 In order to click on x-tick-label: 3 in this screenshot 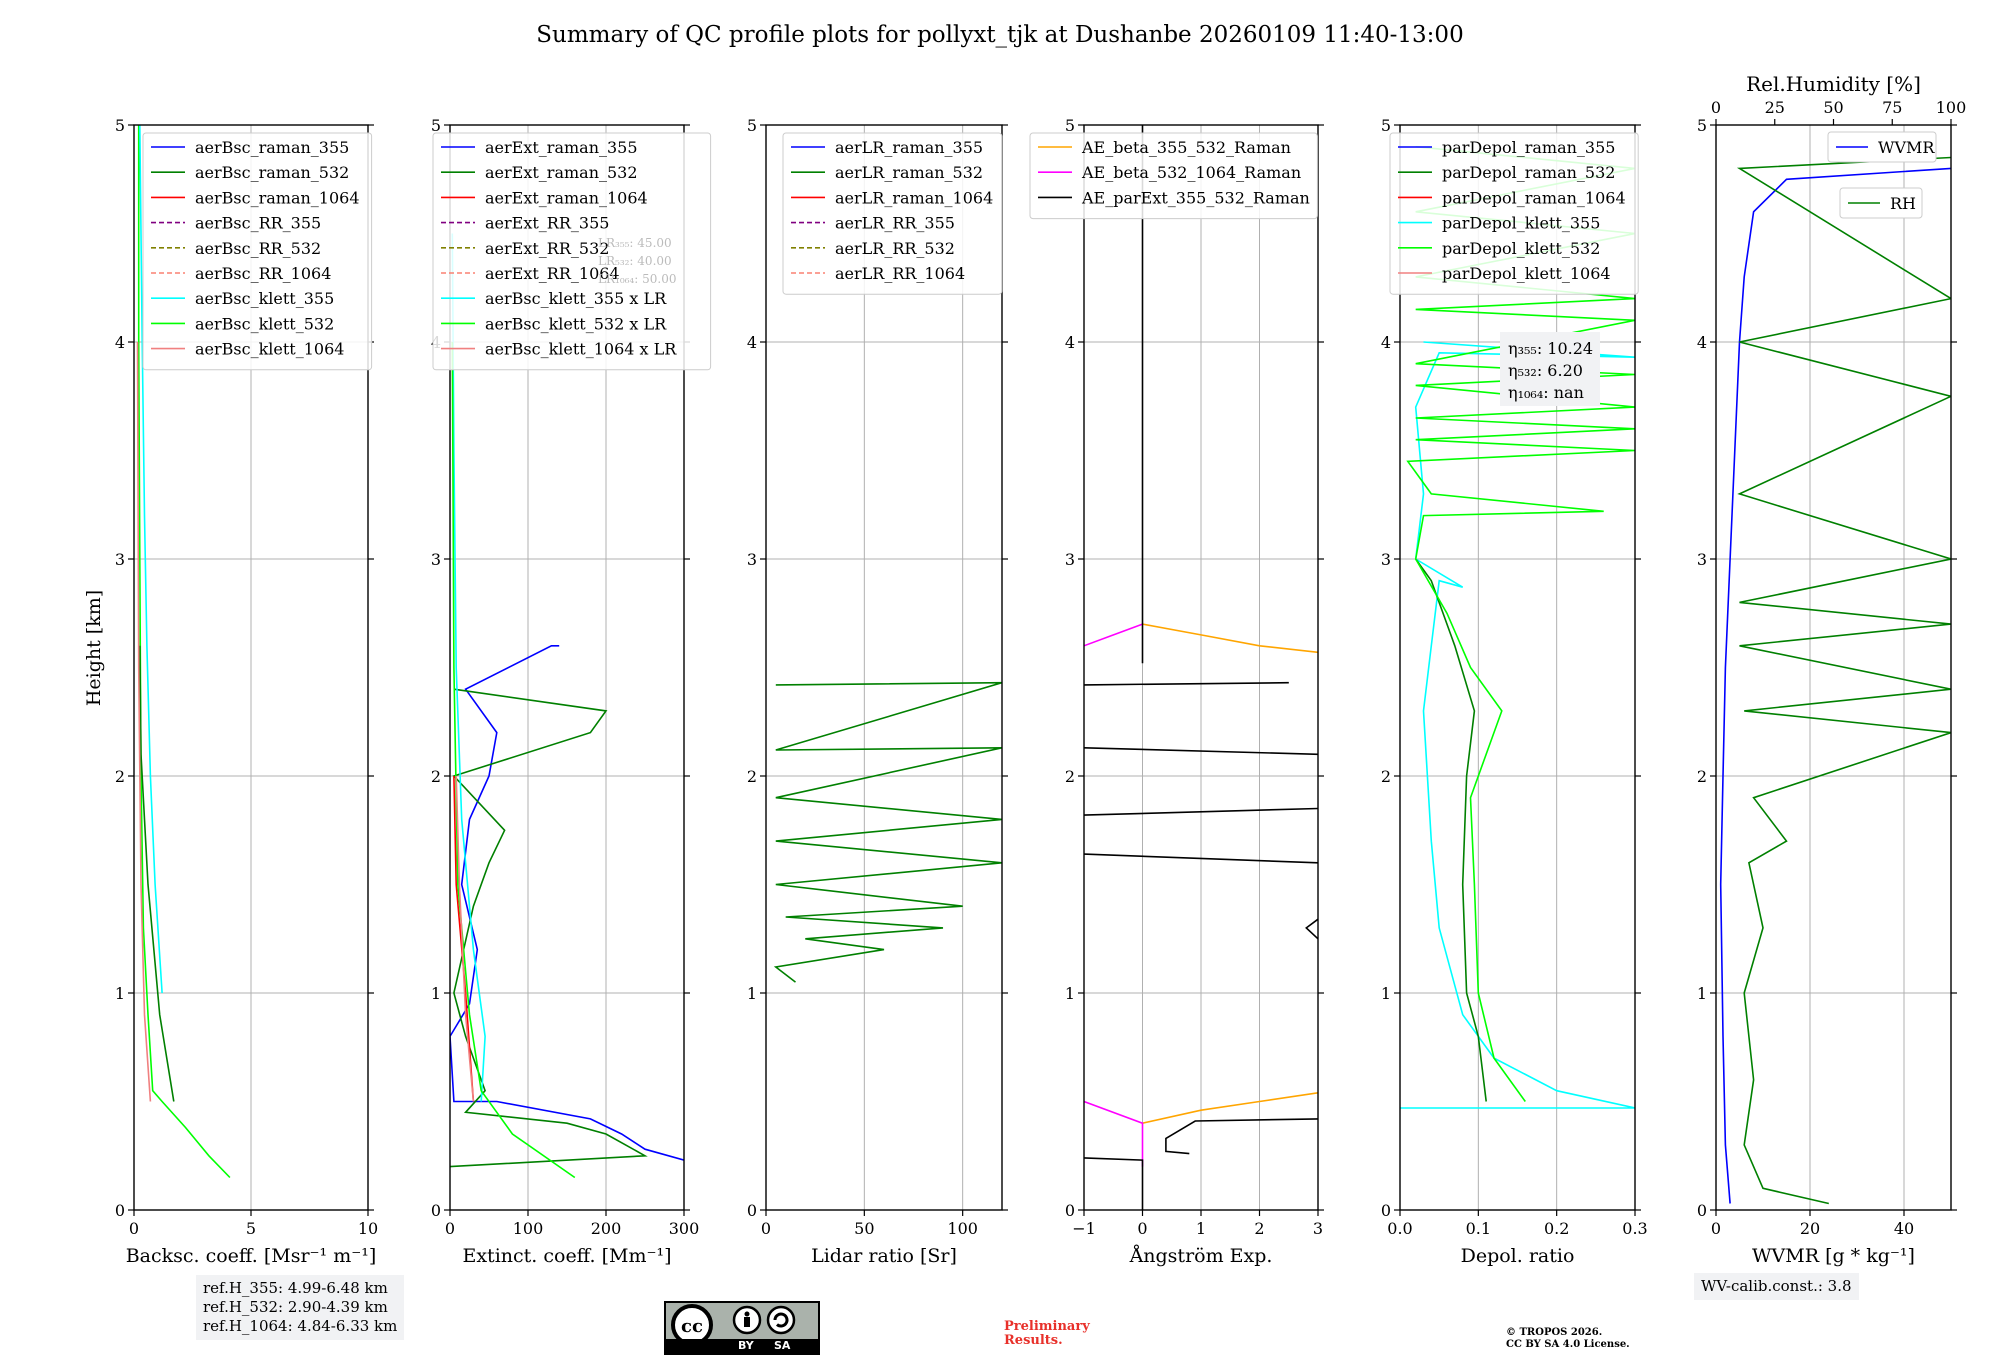, I will do `click(1318, 1228)`.